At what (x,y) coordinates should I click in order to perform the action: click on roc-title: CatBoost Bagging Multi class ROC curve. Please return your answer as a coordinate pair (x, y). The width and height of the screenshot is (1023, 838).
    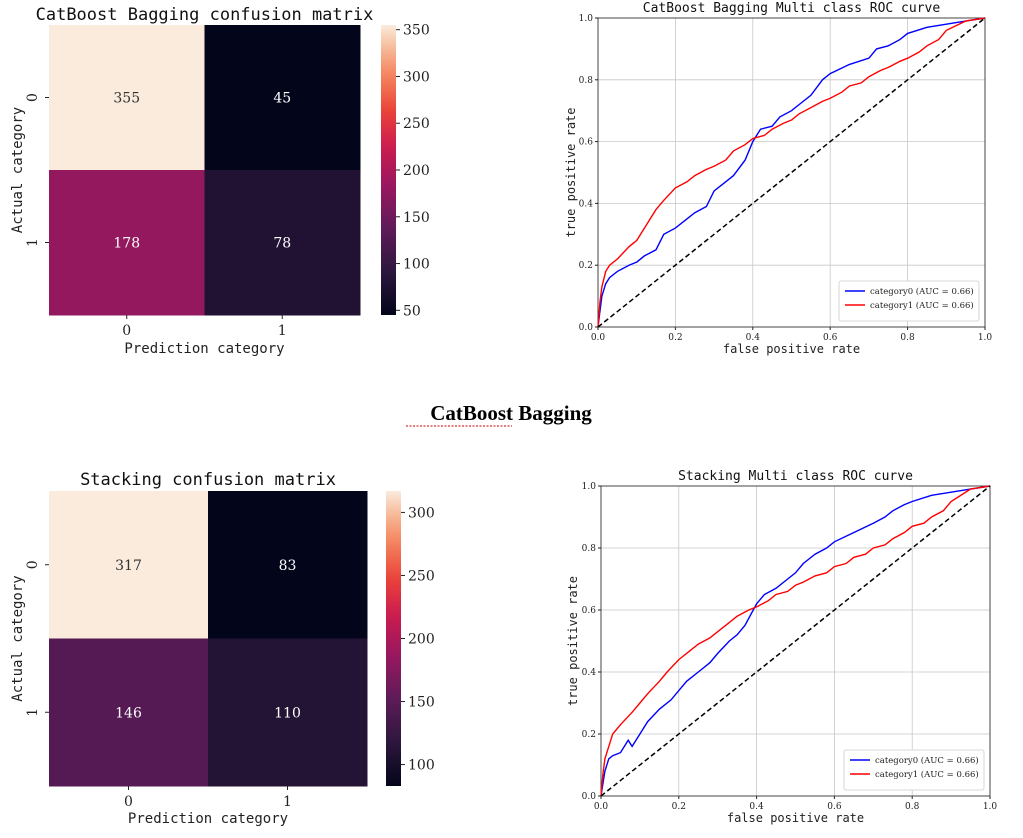
    Looking at the image, I should click on (792, 8).